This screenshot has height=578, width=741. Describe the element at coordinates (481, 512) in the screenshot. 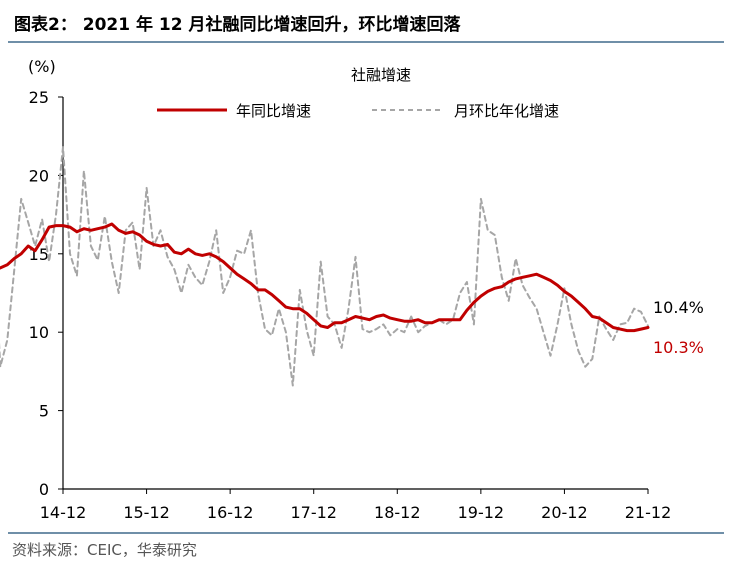

I see `x-tick-label: 19-12` at that location.